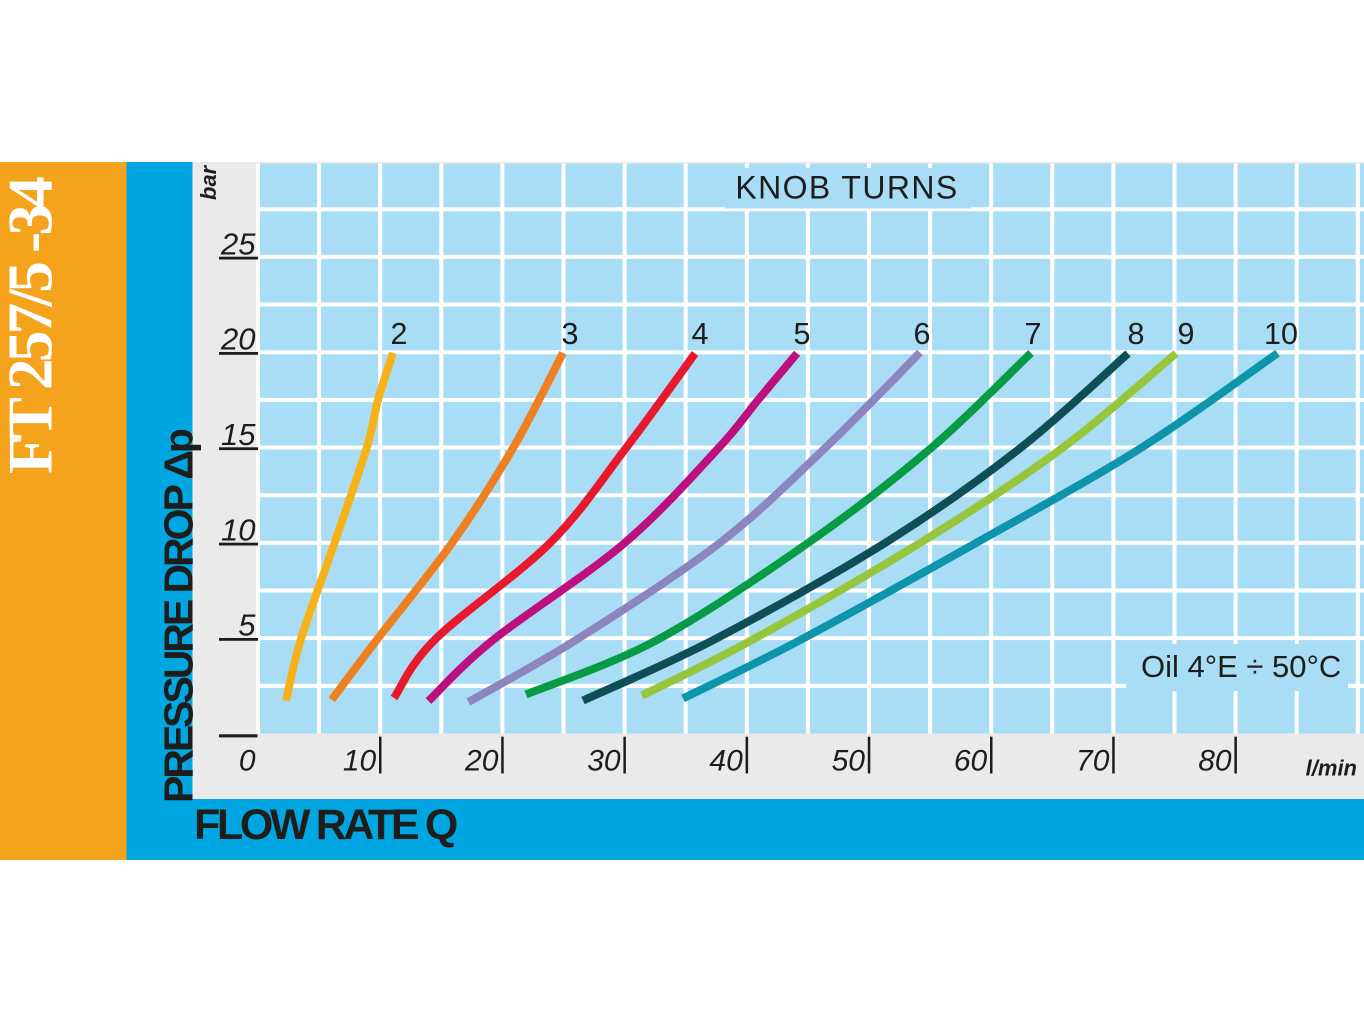 This screenshot has width=1364, height=1024. What do you see at coordinates (1093, 761) in the screenshot?
I see `svg-text: 70` at bounding box center [1093, 761].